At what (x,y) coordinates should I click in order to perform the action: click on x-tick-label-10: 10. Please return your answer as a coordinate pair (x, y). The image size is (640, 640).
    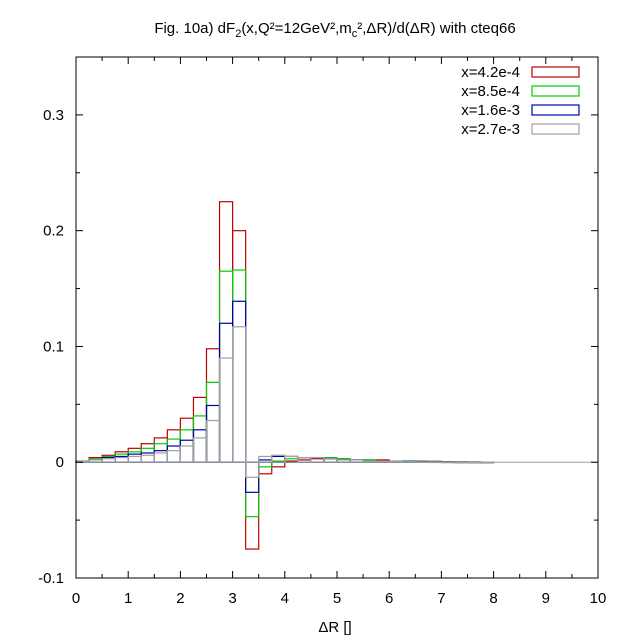
    Looking at the image, I should click on (598, 598).